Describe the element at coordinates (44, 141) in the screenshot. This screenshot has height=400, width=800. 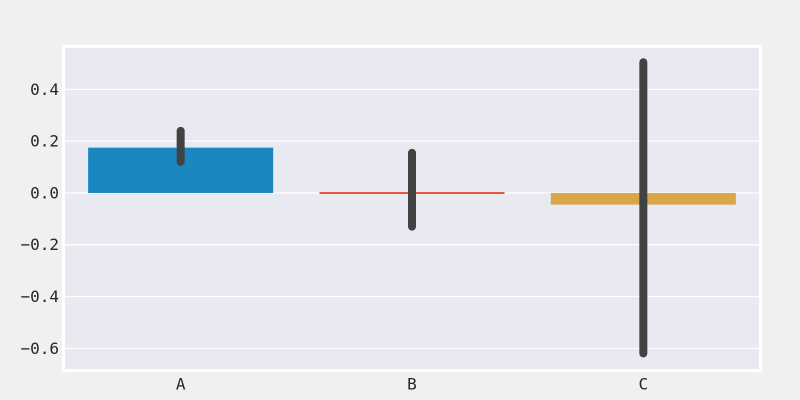
I see `y-tick-label: 0.2` at that location.